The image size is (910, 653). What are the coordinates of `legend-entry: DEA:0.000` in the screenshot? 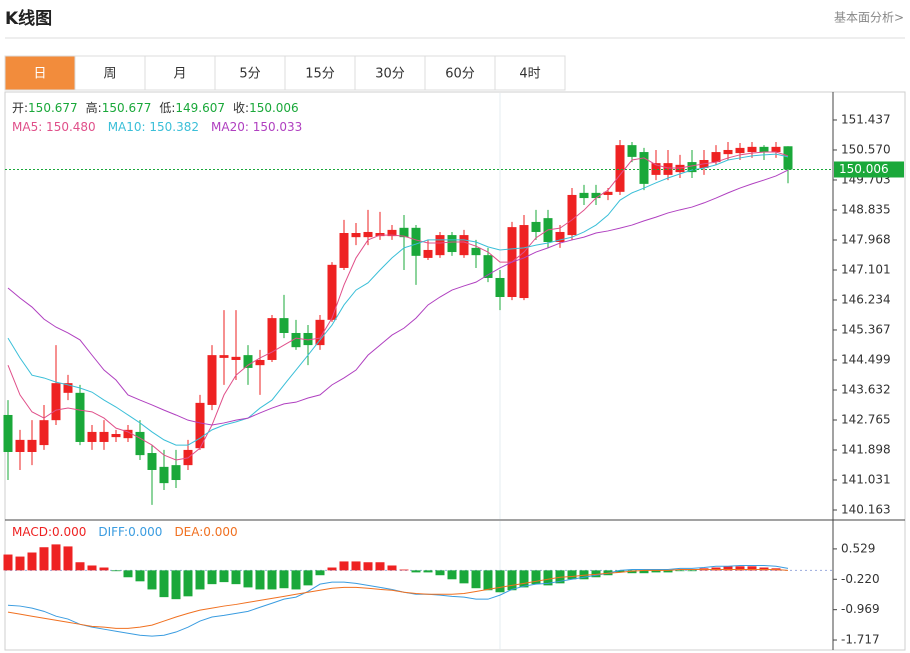 It's located at (205, 532).